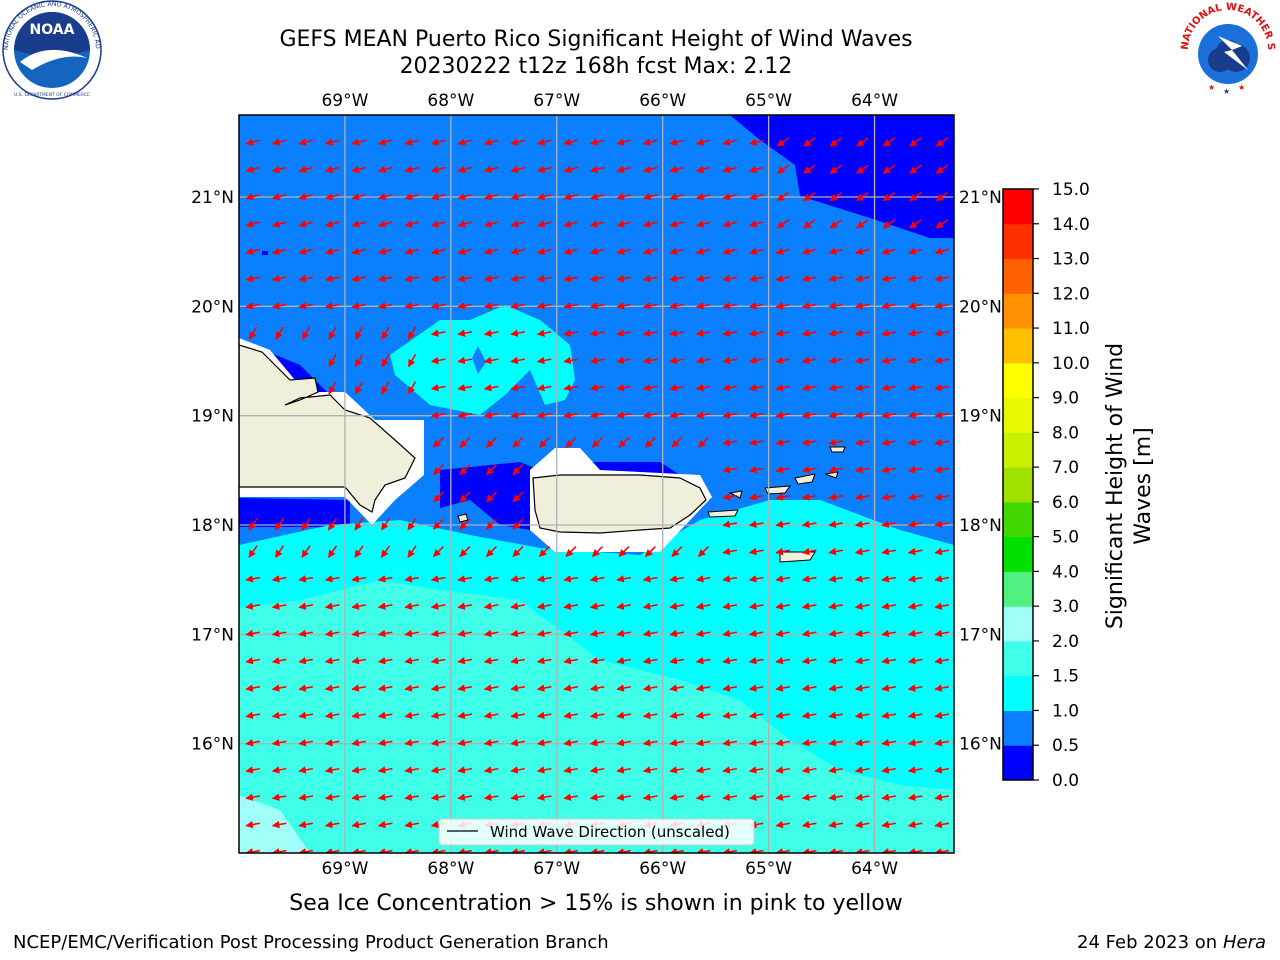 Image resolution: width=1280 pixels, height=960 pixels. I want to click on colorbar-frame, so click(1018, 484).